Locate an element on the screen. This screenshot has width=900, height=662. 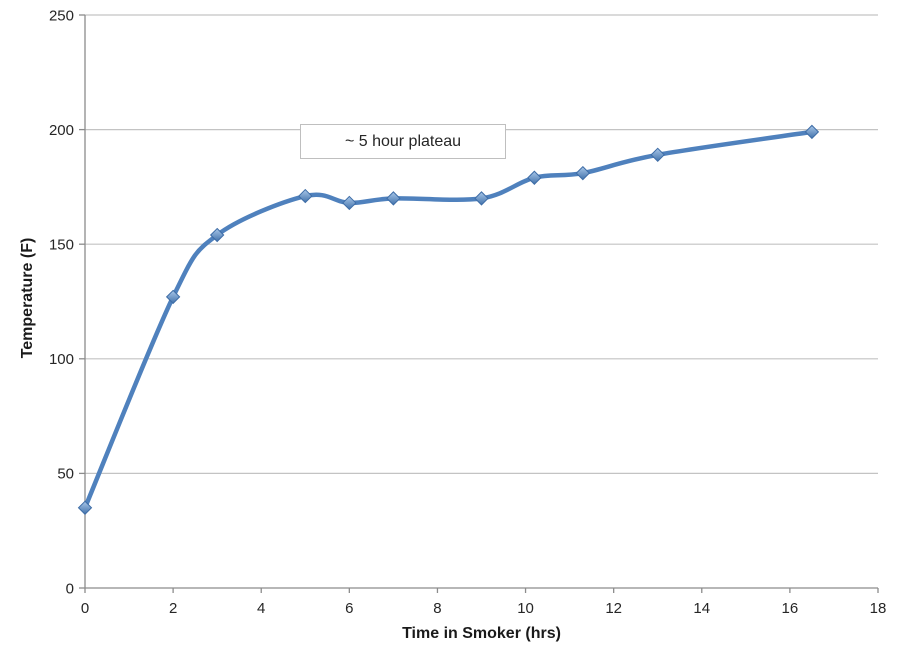
x-tick-label-8: 8 is located at coordinates (437, 608).